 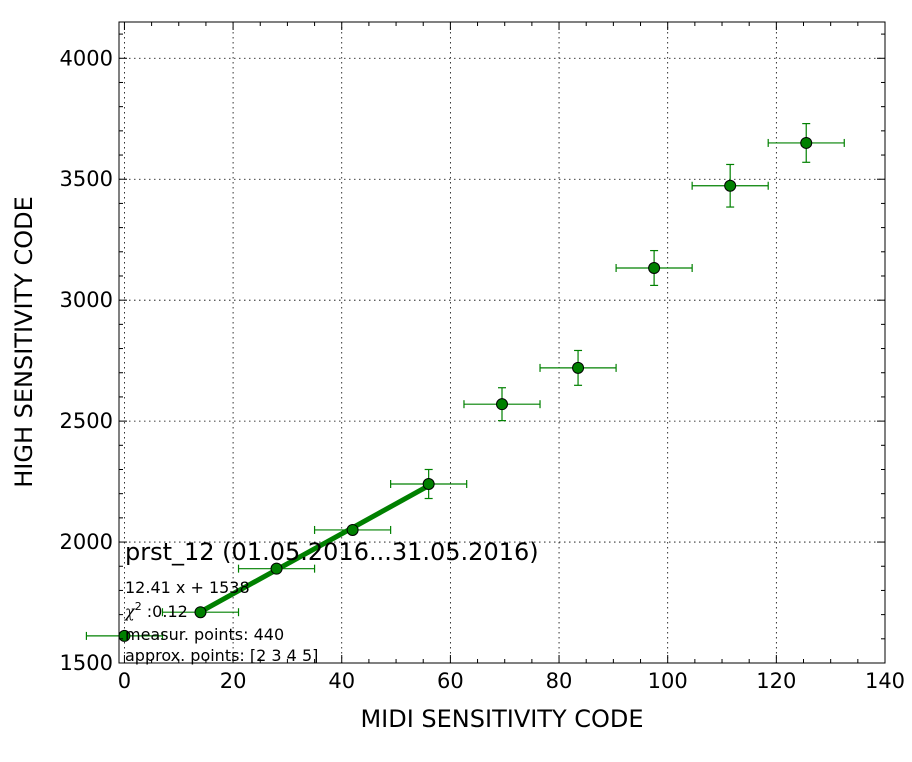 I want to click on measur-points: measur. points: 440, so click(x=204, y=634).